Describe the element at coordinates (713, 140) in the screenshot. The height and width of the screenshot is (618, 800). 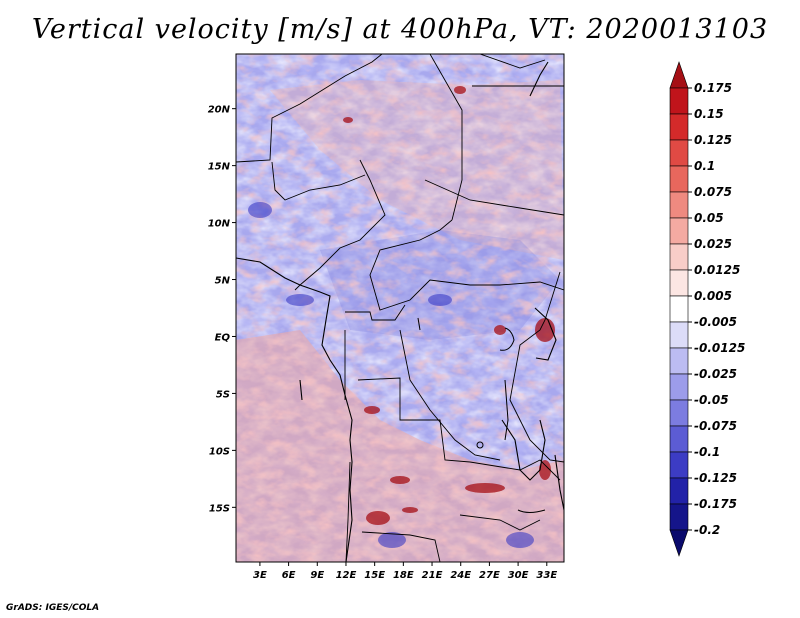
I see `colorbar-level-label: 0.125` at that location.